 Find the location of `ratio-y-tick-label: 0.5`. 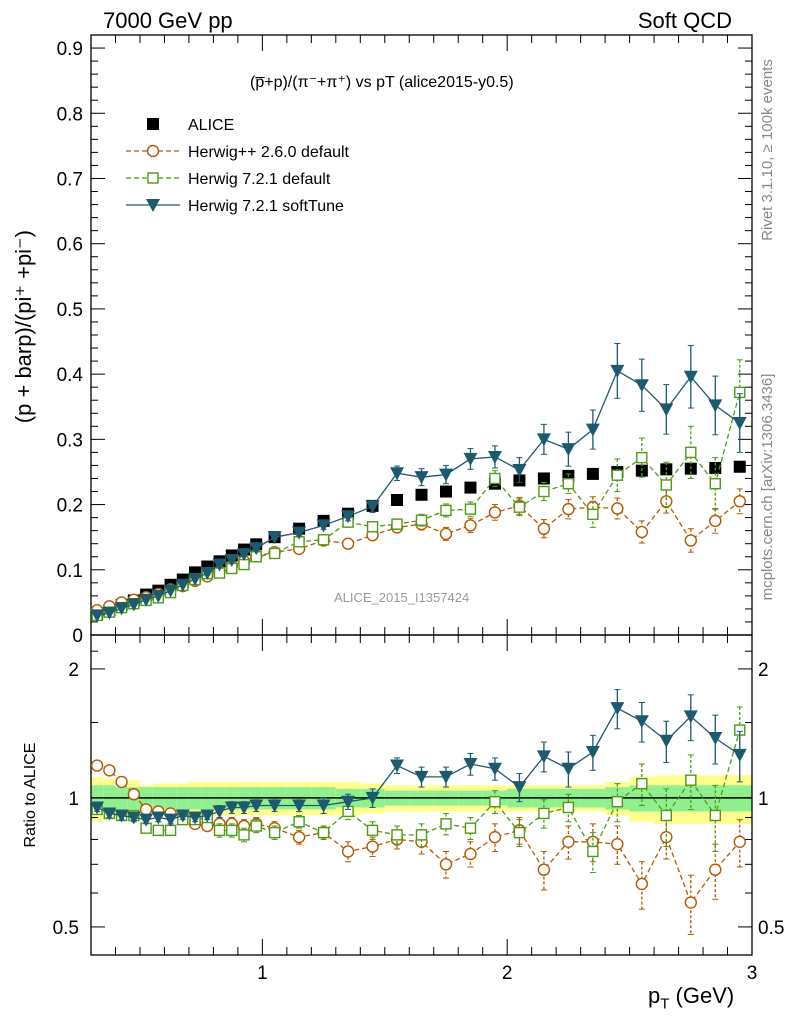

ratio-y-tick-label: 0.5 is located at coordinates (66, 928).